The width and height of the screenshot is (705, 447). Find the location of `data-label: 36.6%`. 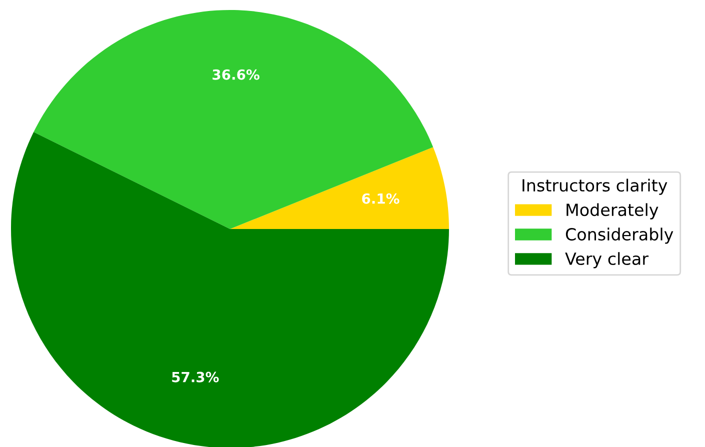

data-label: 36.6% is located at coordinates (236, 74).